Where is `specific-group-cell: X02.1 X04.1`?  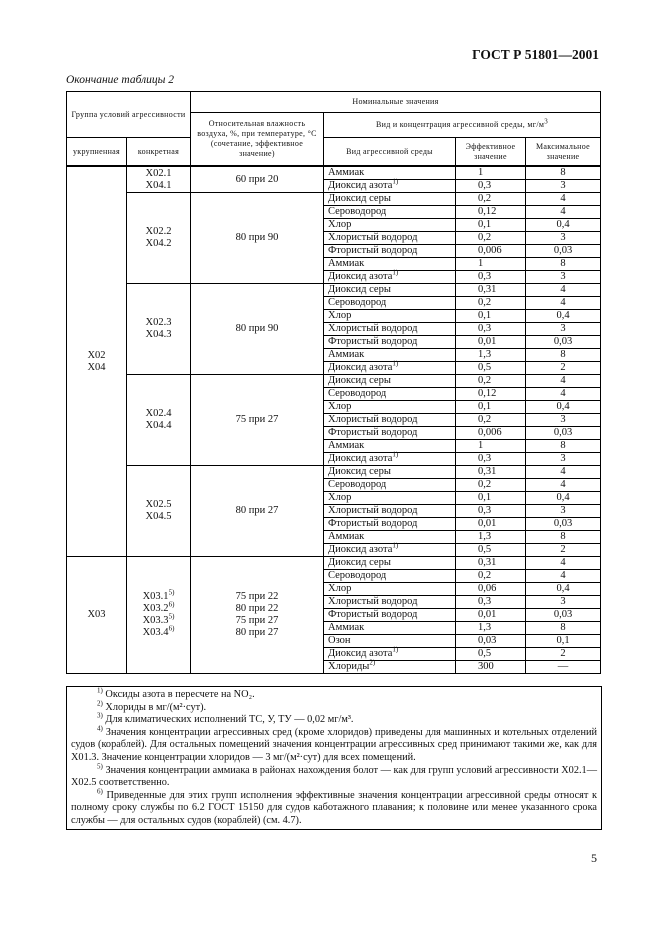 specific-group-cell: X02.1 X04.1 is located at coordinates (158, 179).